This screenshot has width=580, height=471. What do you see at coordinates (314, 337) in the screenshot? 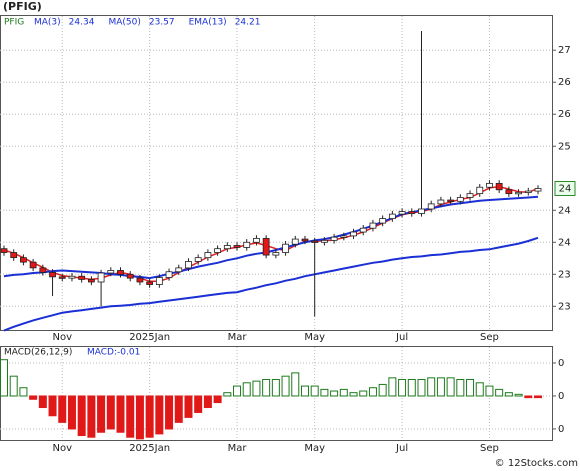
I see `x-tick-label: May` at bounding box center [314, 337].